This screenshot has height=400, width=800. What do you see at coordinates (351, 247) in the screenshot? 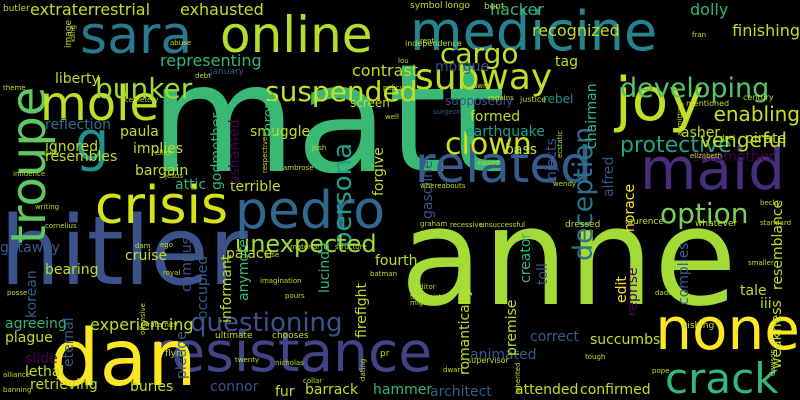
I see `word-structure: structure` at bounding box center [351, 247].